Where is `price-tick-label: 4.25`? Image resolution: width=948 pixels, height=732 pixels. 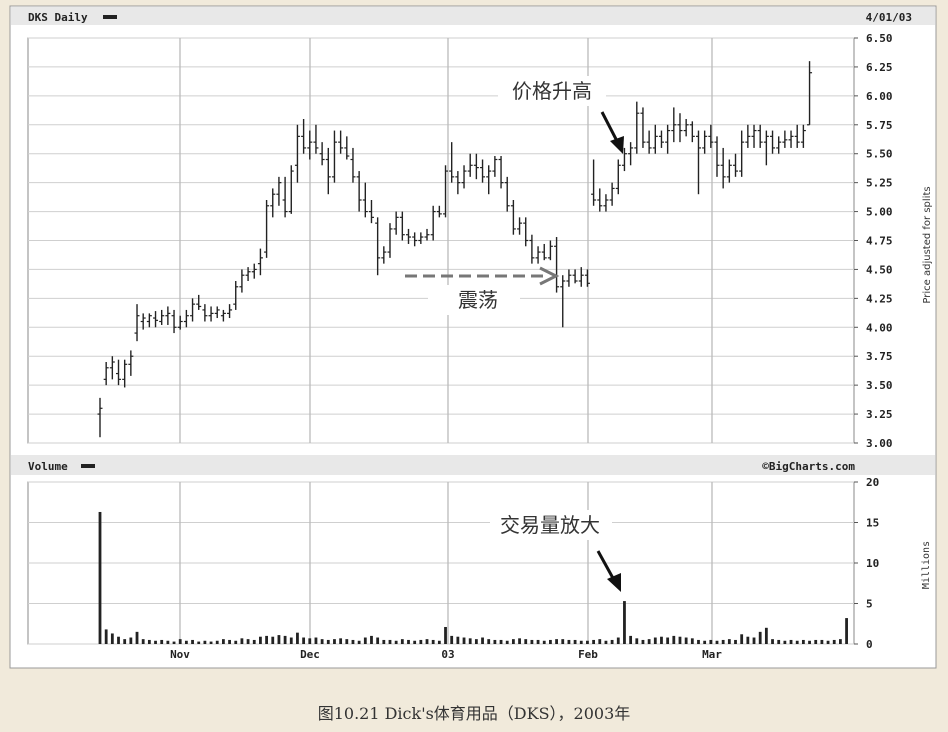
price-tick-label: 4.25 is located at coordinates (879, 298).